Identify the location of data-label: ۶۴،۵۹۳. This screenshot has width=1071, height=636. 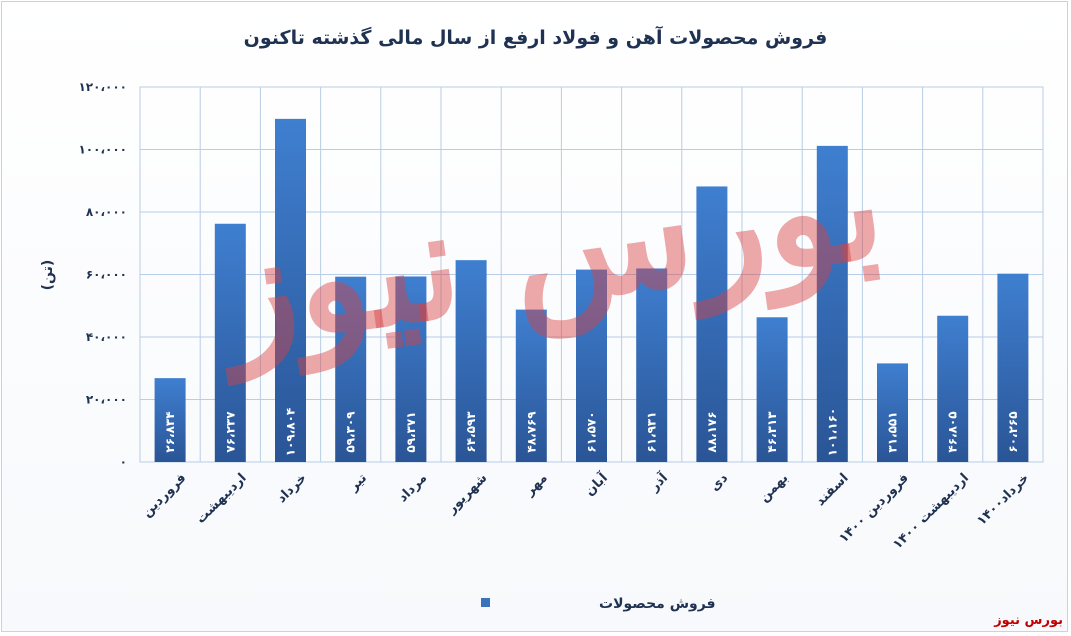
(471, 432).